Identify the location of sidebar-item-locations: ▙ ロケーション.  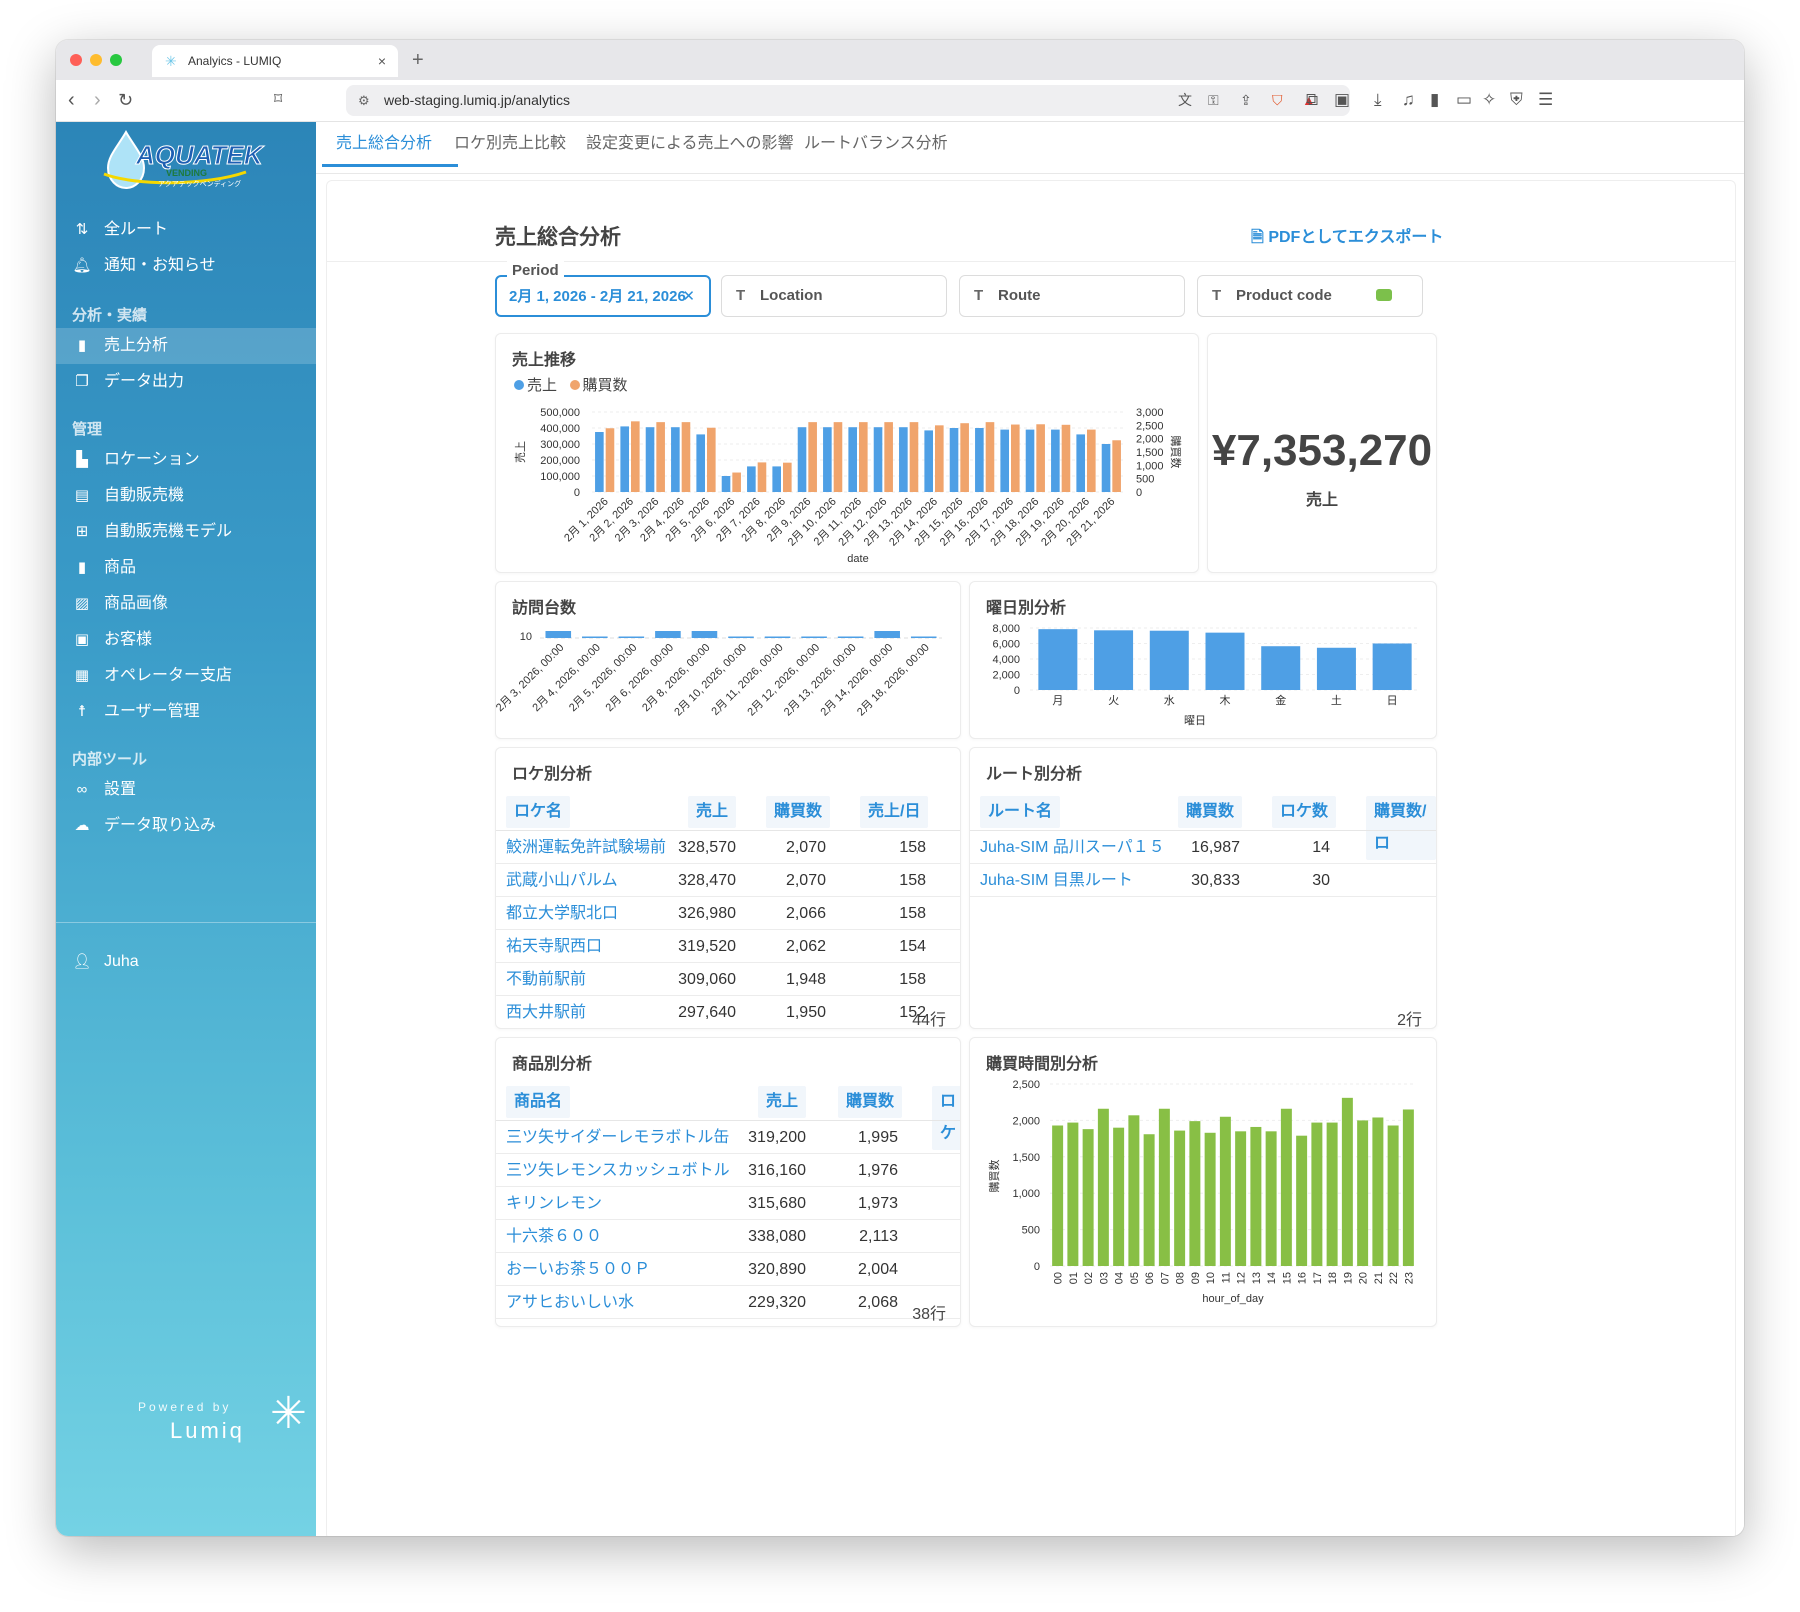
(186, 460).